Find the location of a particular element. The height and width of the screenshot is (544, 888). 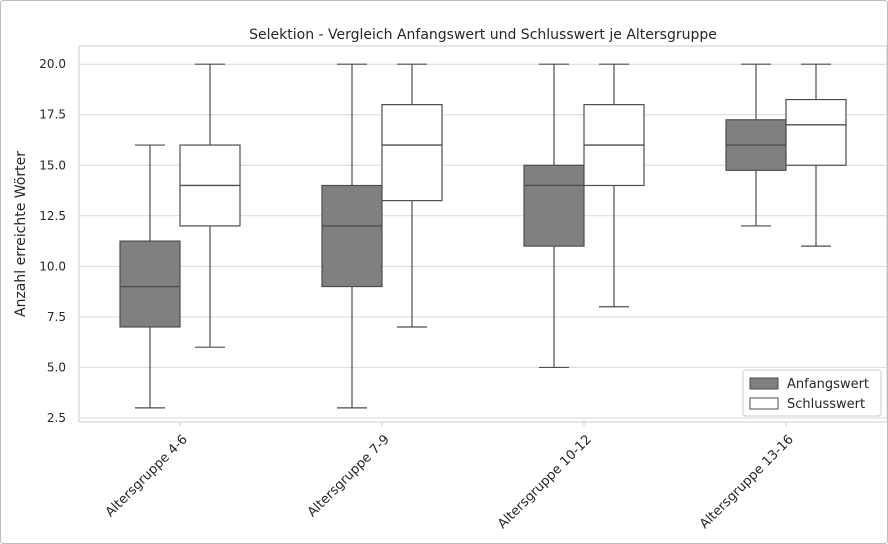

y-tick-label: 5.0 is located at coordinates (56, 367).